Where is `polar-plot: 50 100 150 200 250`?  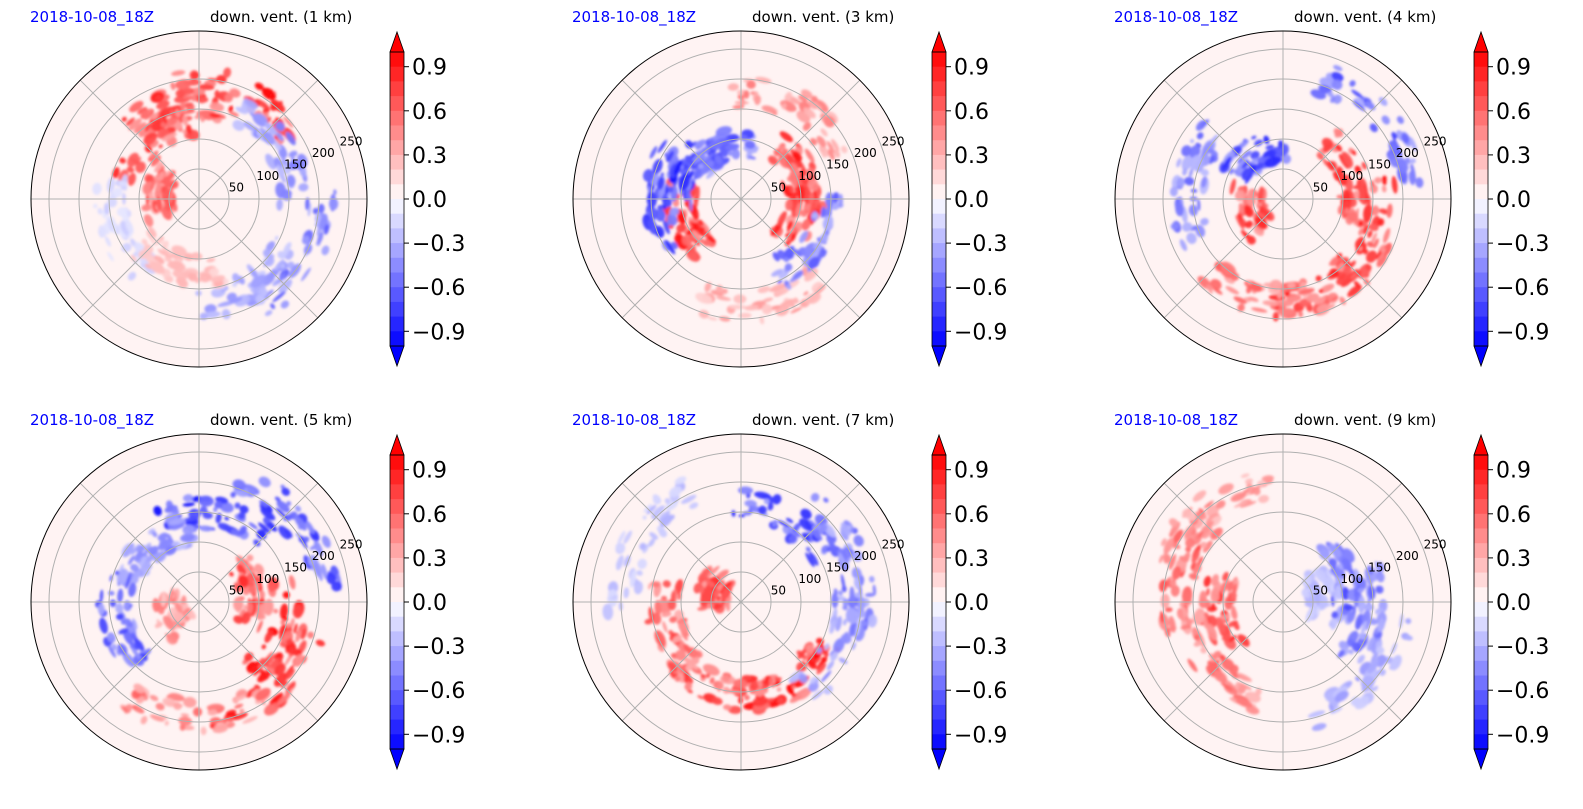 polar-plot: 50 100 150 200 250 is located at coordinates (741, 199).